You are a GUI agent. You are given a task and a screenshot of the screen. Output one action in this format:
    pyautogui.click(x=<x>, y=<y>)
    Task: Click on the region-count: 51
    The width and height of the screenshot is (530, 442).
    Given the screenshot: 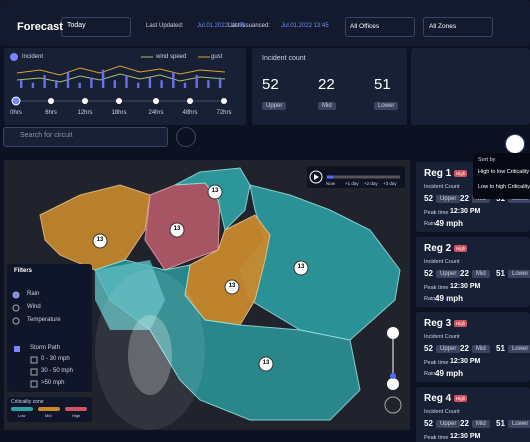 What is the action you would take?
    pyautogui.click(x=500, y=423)
    